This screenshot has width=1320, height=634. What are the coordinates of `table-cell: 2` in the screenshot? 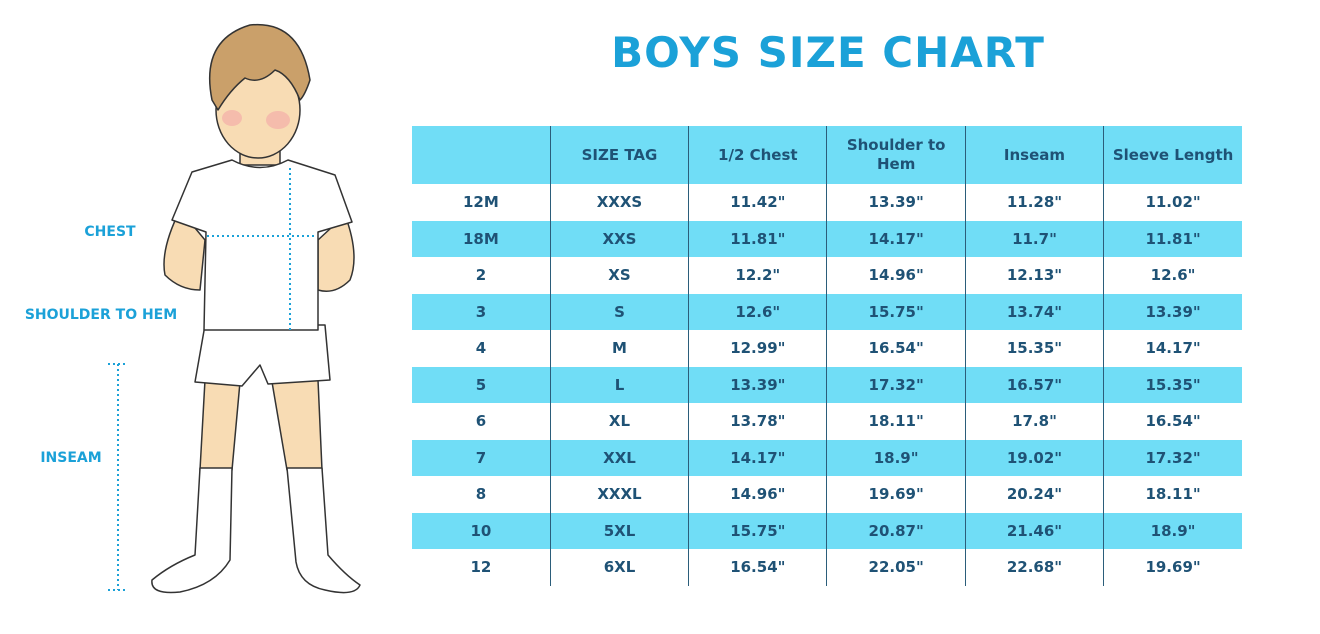 It's located at (481, 275).